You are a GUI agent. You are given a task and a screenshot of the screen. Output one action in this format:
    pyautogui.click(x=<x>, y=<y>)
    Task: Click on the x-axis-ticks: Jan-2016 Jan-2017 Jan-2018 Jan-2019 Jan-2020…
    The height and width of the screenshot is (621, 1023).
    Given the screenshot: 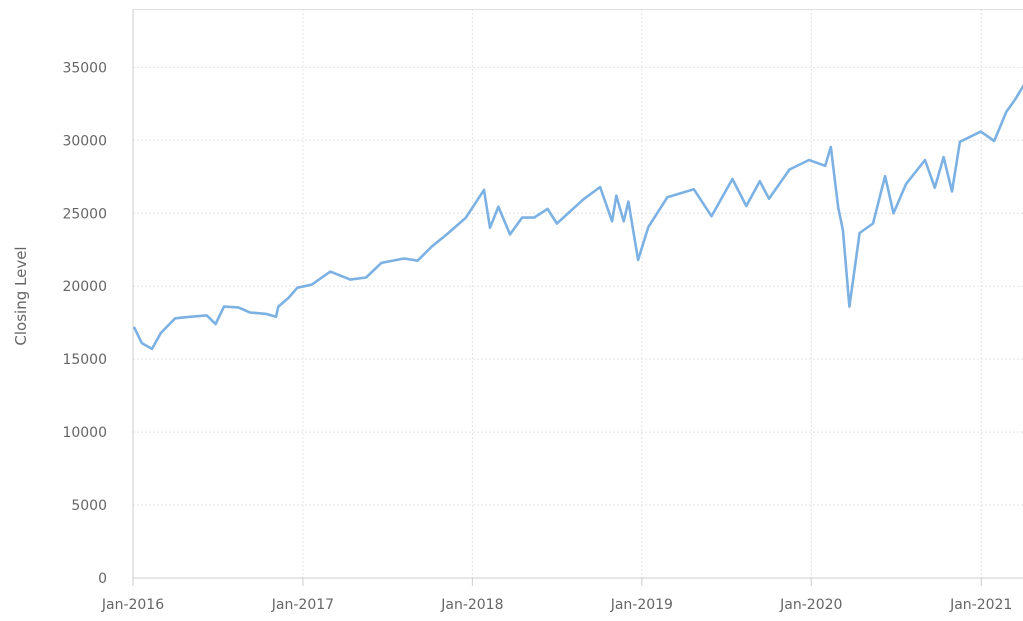 What is the action you would take?
    pyautogui.click(x=556, y=595)
    